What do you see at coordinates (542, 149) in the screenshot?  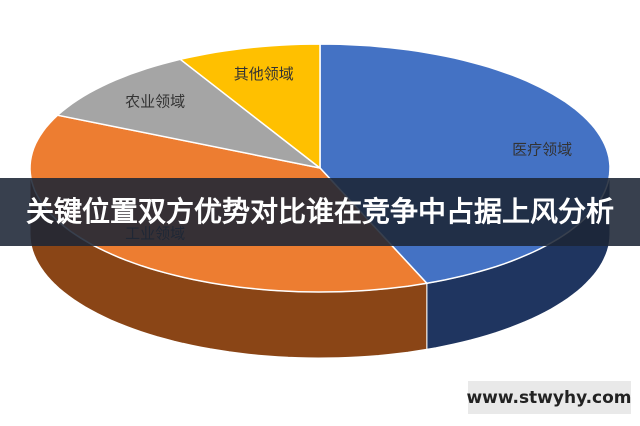 I see `slice-label: 医疗领域` at bounding box center [542, 149].